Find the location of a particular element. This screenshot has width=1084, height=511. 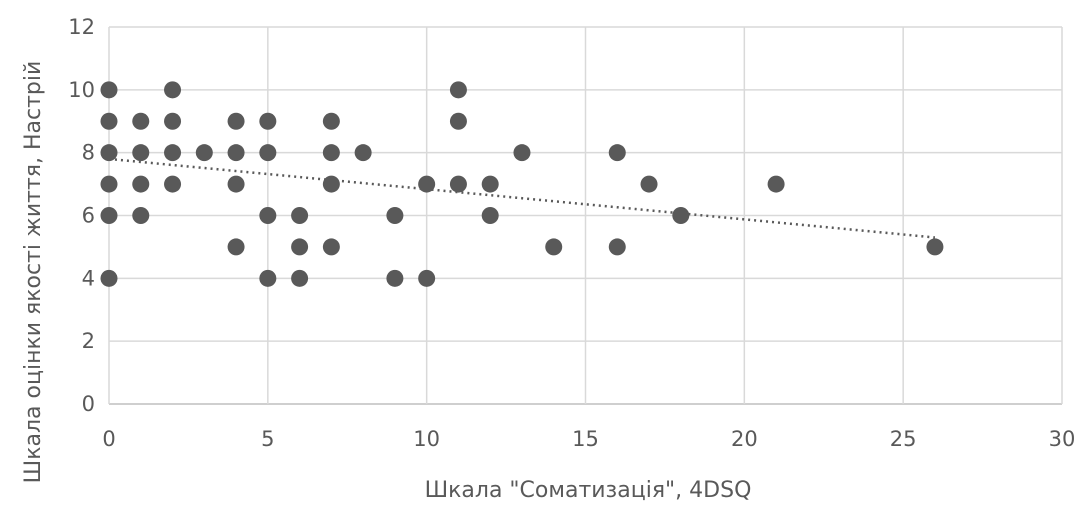

y-tick-label: 6 is located at coordinates (88, 216).